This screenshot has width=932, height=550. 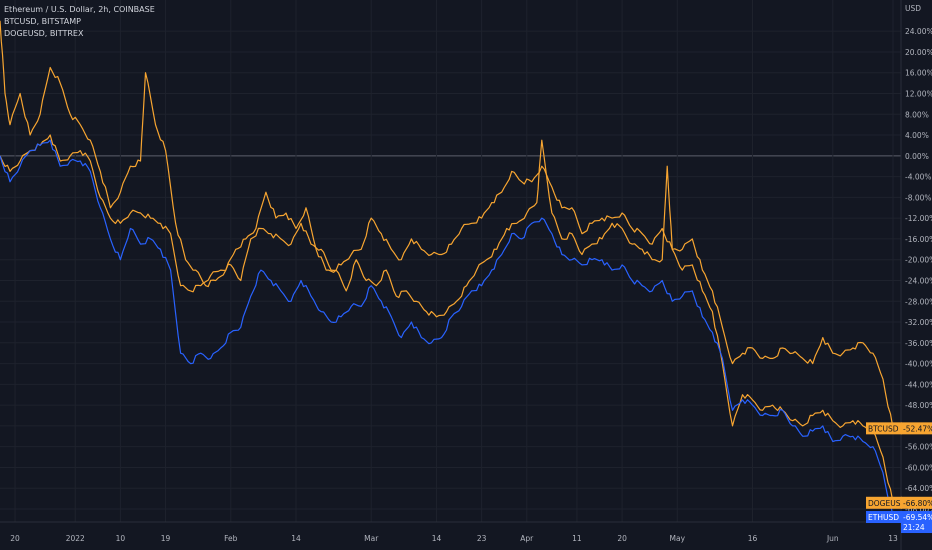 I want to click on tag-value: -52.47%, so click(x=917, y=428).